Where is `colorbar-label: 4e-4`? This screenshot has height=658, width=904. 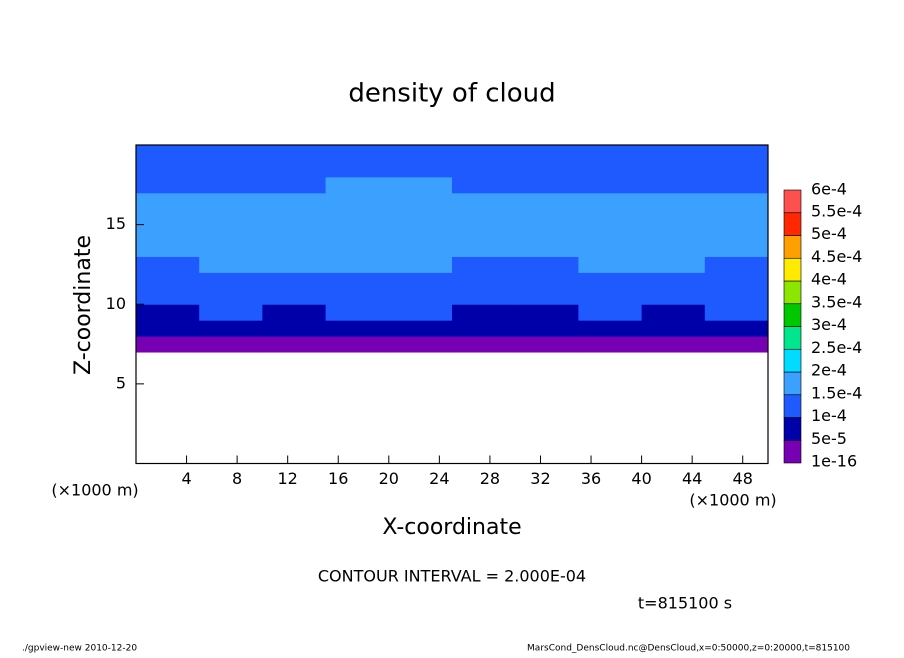
colorbar-label: 4e-4 is located at coordinates (829, 279).